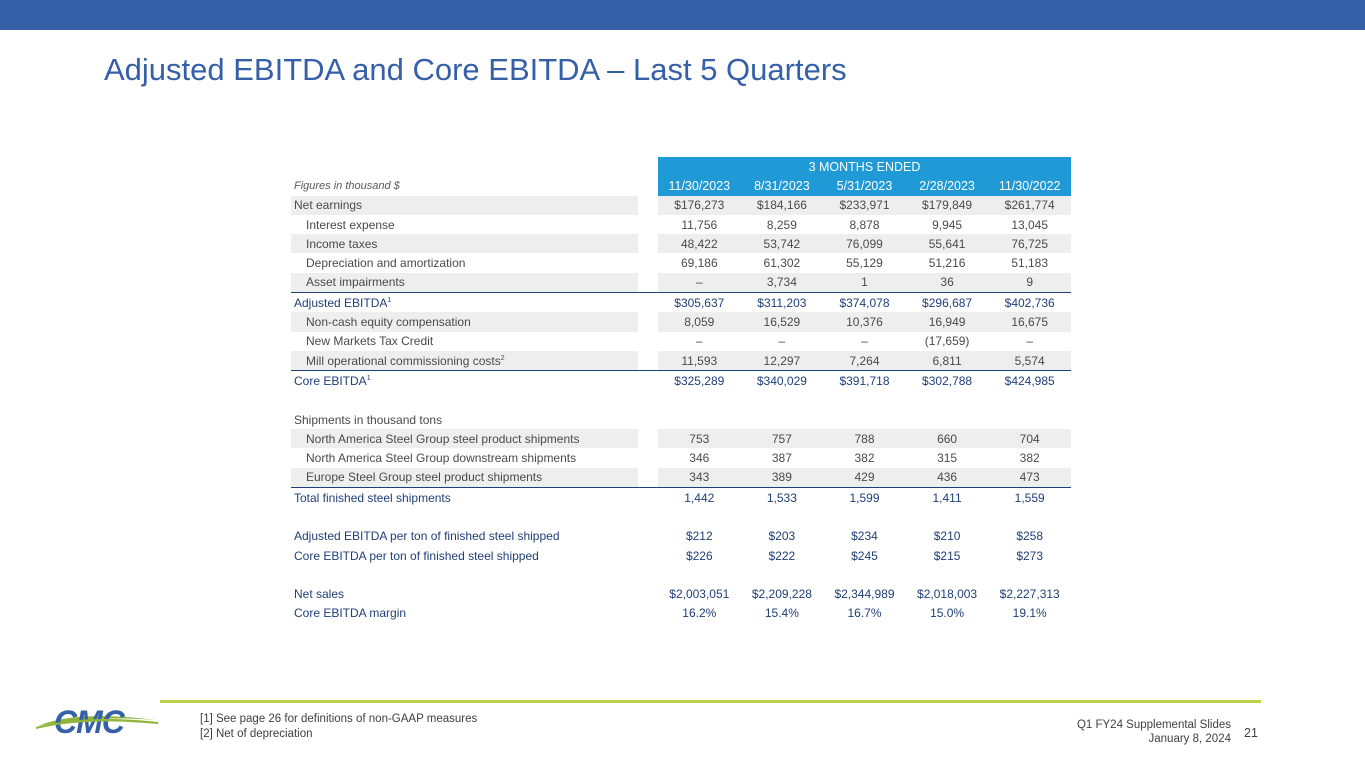  What do you see at coordinates (699, 536) in the screenshot?
I see `cell-value: $212` at bounding box center [699, 536].